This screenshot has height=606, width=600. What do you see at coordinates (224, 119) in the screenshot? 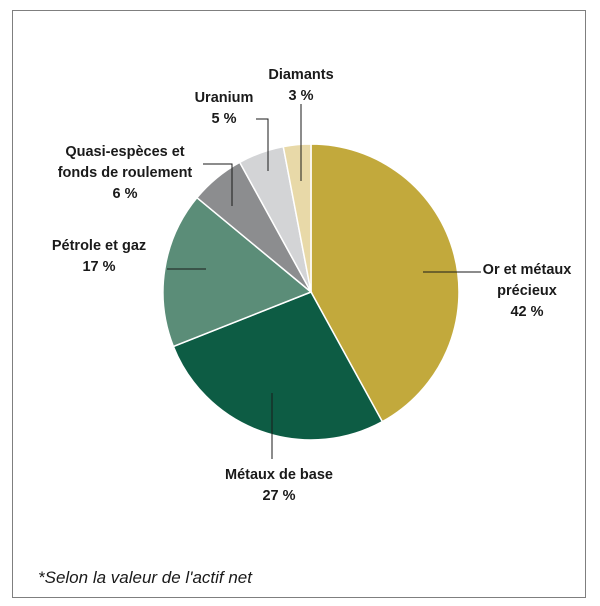
I see `slice-value-label: 5 %` at bounding box center [224, 119].